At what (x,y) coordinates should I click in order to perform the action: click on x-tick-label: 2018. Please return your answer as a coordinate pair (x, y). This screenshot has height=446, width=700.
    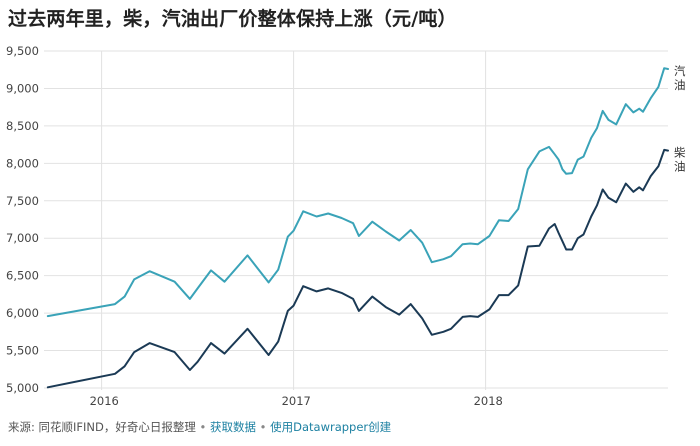
    Looking at the image, I should click on (488, 401).